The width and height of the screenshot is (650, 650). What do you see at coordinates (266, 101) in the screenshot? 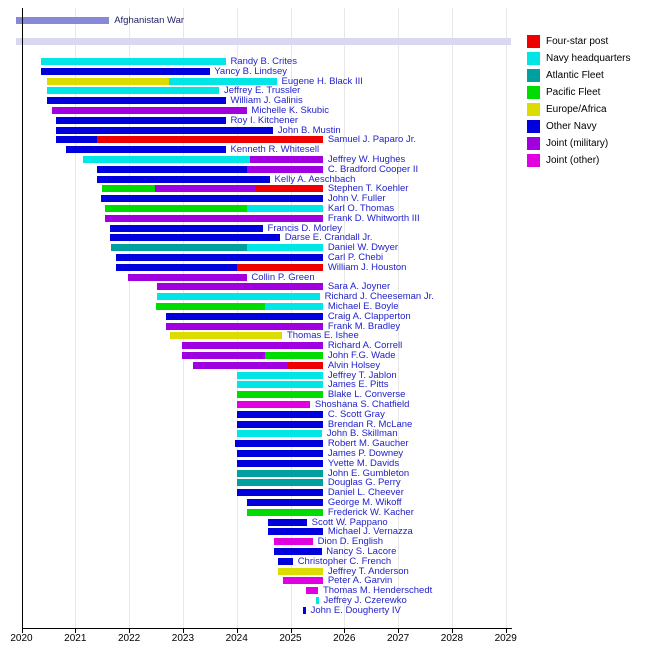
I see `officer-name-label: William J. Galinis` at bounding box center [266, 101].